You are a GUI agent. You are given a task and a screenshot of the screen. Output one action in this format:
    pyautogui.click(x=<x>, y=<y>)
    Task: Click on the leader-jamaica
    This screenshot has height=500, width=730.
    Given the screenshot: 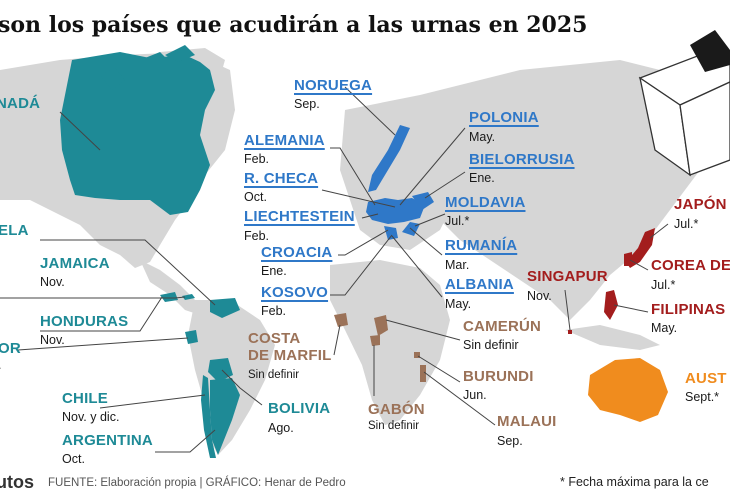 What is the action you would take?
    pyautogui.click(x=93, y=297)
    